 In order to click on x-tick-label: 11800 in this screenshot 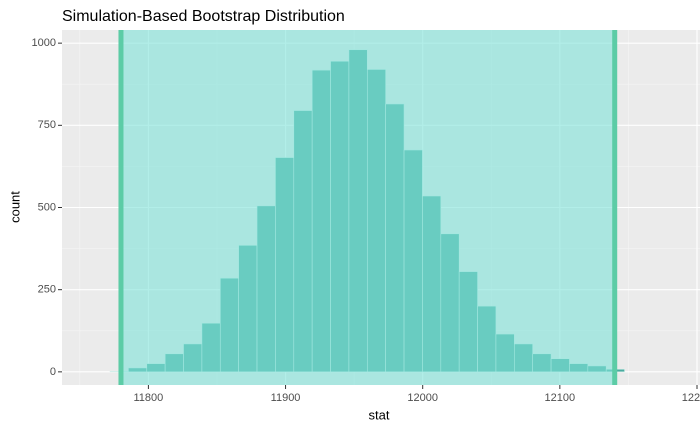, I will do `click(149, 398)`.